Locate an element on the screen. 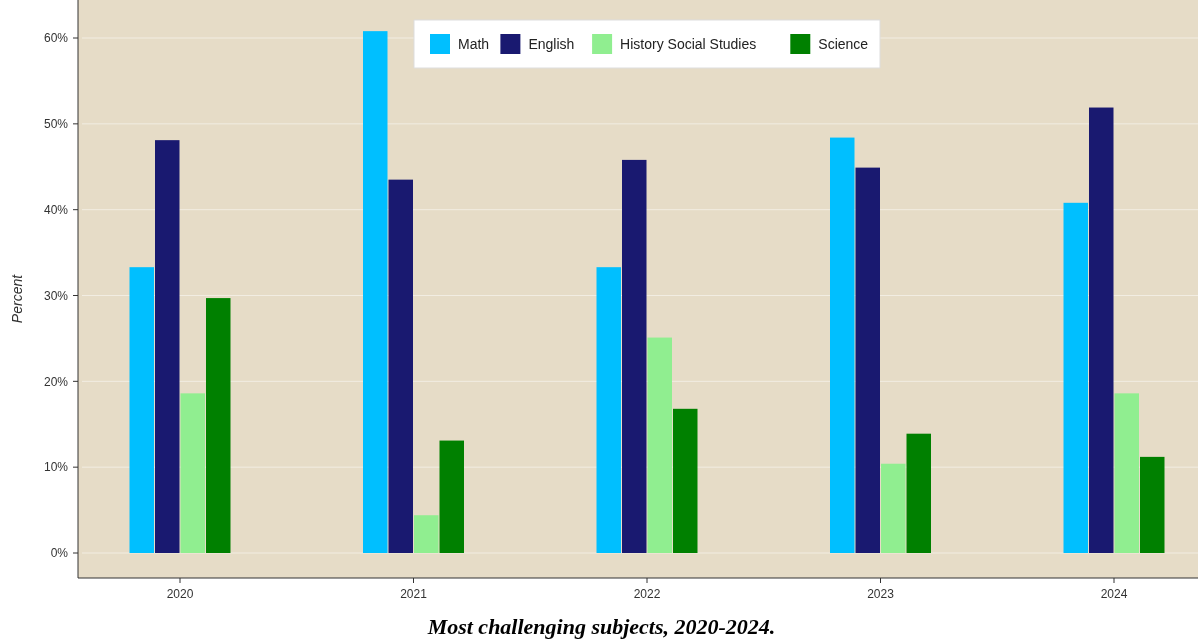 This screenshot has width=1203, height=641. legend-label: Math is located at coordinates (474, 43).